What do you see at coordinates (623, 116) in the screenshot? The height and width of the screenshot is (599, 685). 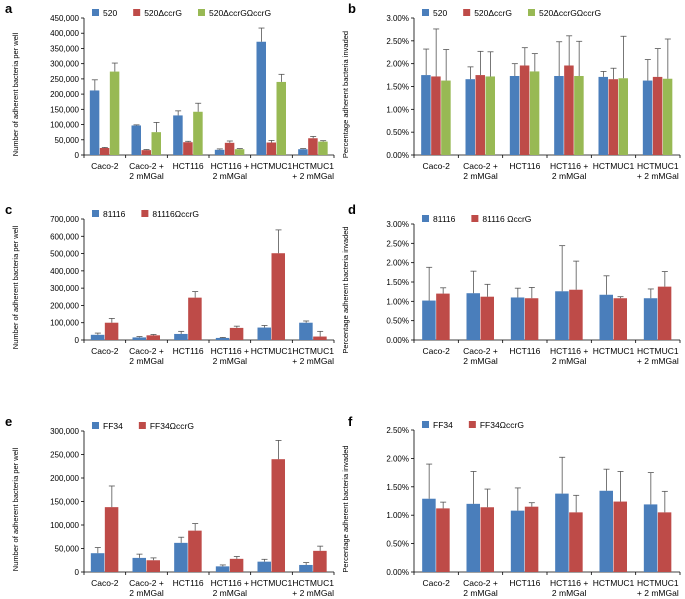 I see `bar-520ΔccrGΩccrG-4` at bounding box center [623, 116].